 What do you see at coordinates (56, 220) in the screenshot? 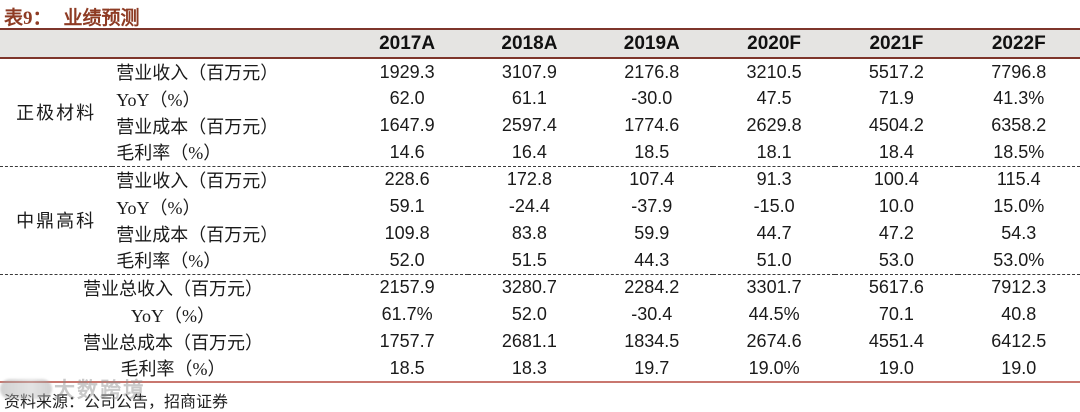
I see `segment-label: 中鼎高科` at bounding box center [56, 220].